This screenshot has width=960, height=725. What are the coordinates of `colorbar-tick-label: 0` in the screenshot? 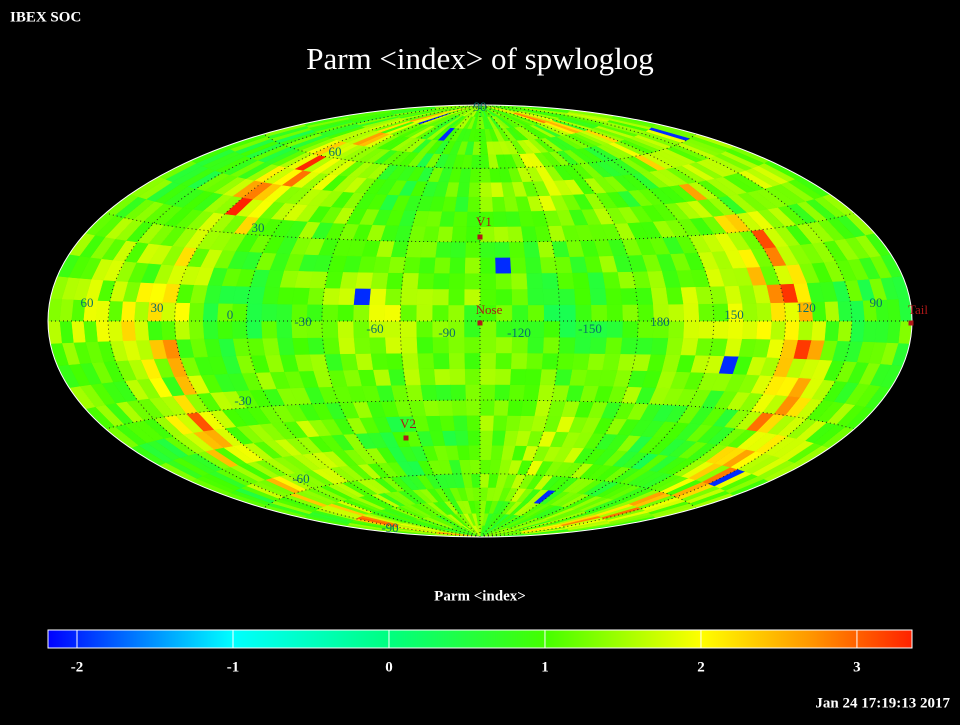 It's located at (389, 667).